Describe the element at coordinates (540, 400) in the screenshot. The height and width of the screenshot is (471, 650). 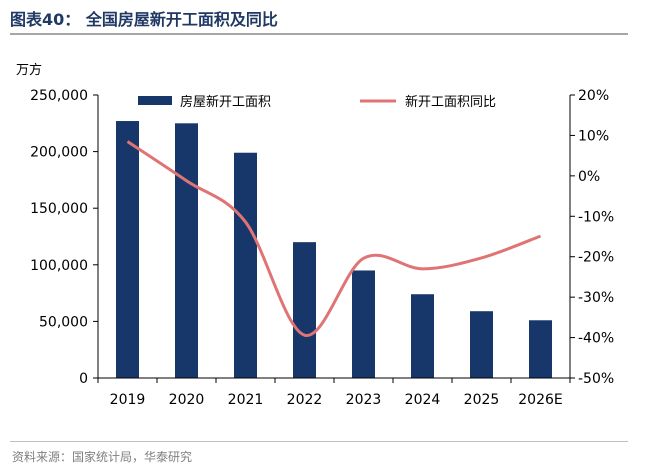
I see `x-tick-label: 2026E` at that location.